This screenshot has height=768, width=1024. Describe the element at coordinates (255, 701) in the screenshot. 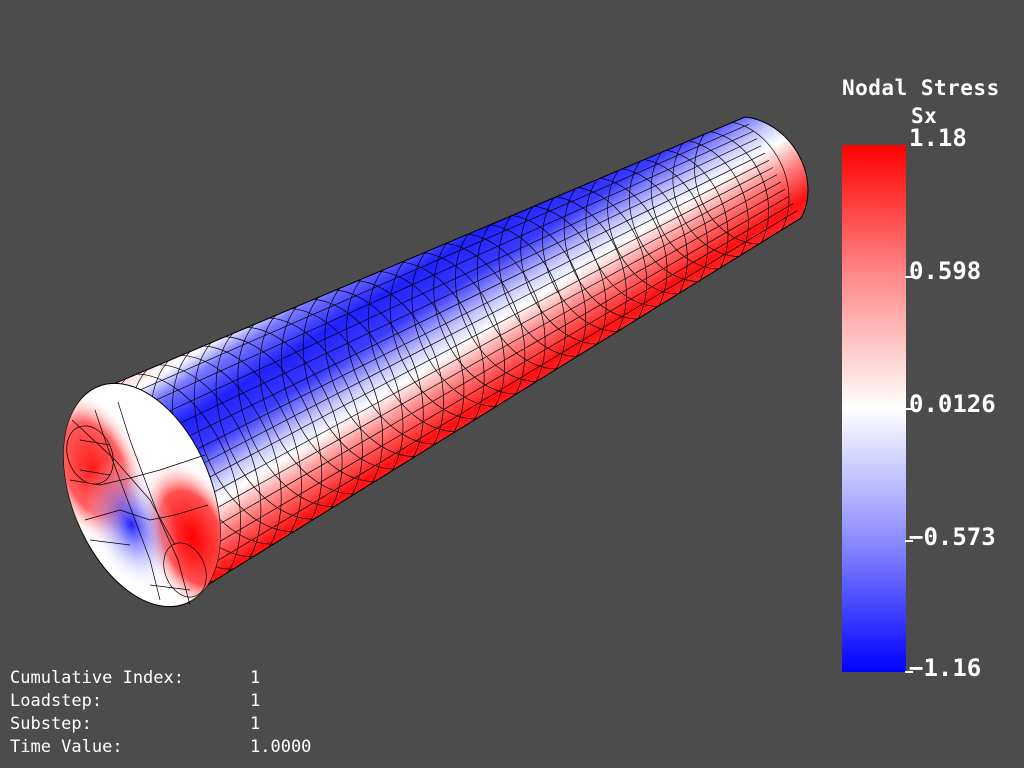

I see `info-value-loadstep: 1` at that location.